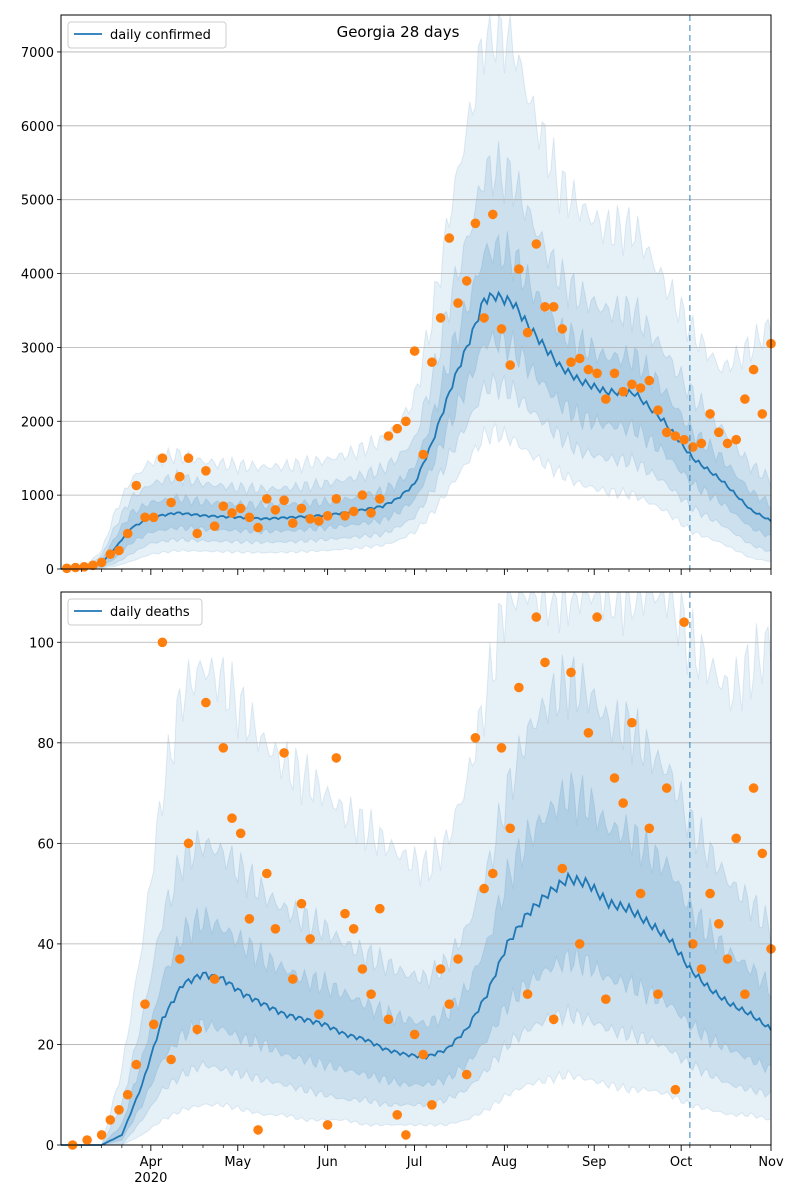 The width and height of the screenshot is (800, 1204). What do you see at coordinates (41, 643) in the screenshot?
I see `y-tick-label: 100` at bounding box center [41, 643].